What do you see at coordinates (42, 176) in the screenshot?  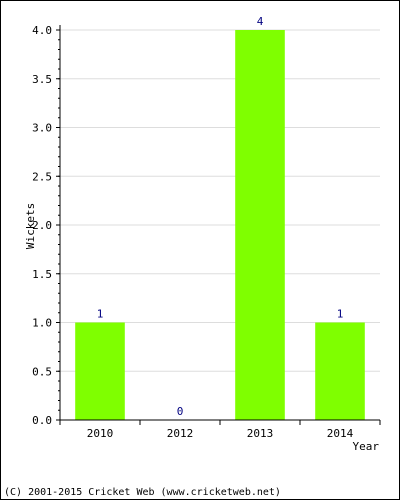 I see `y-tick-label: 2.5` at bounding box center [42, 176].